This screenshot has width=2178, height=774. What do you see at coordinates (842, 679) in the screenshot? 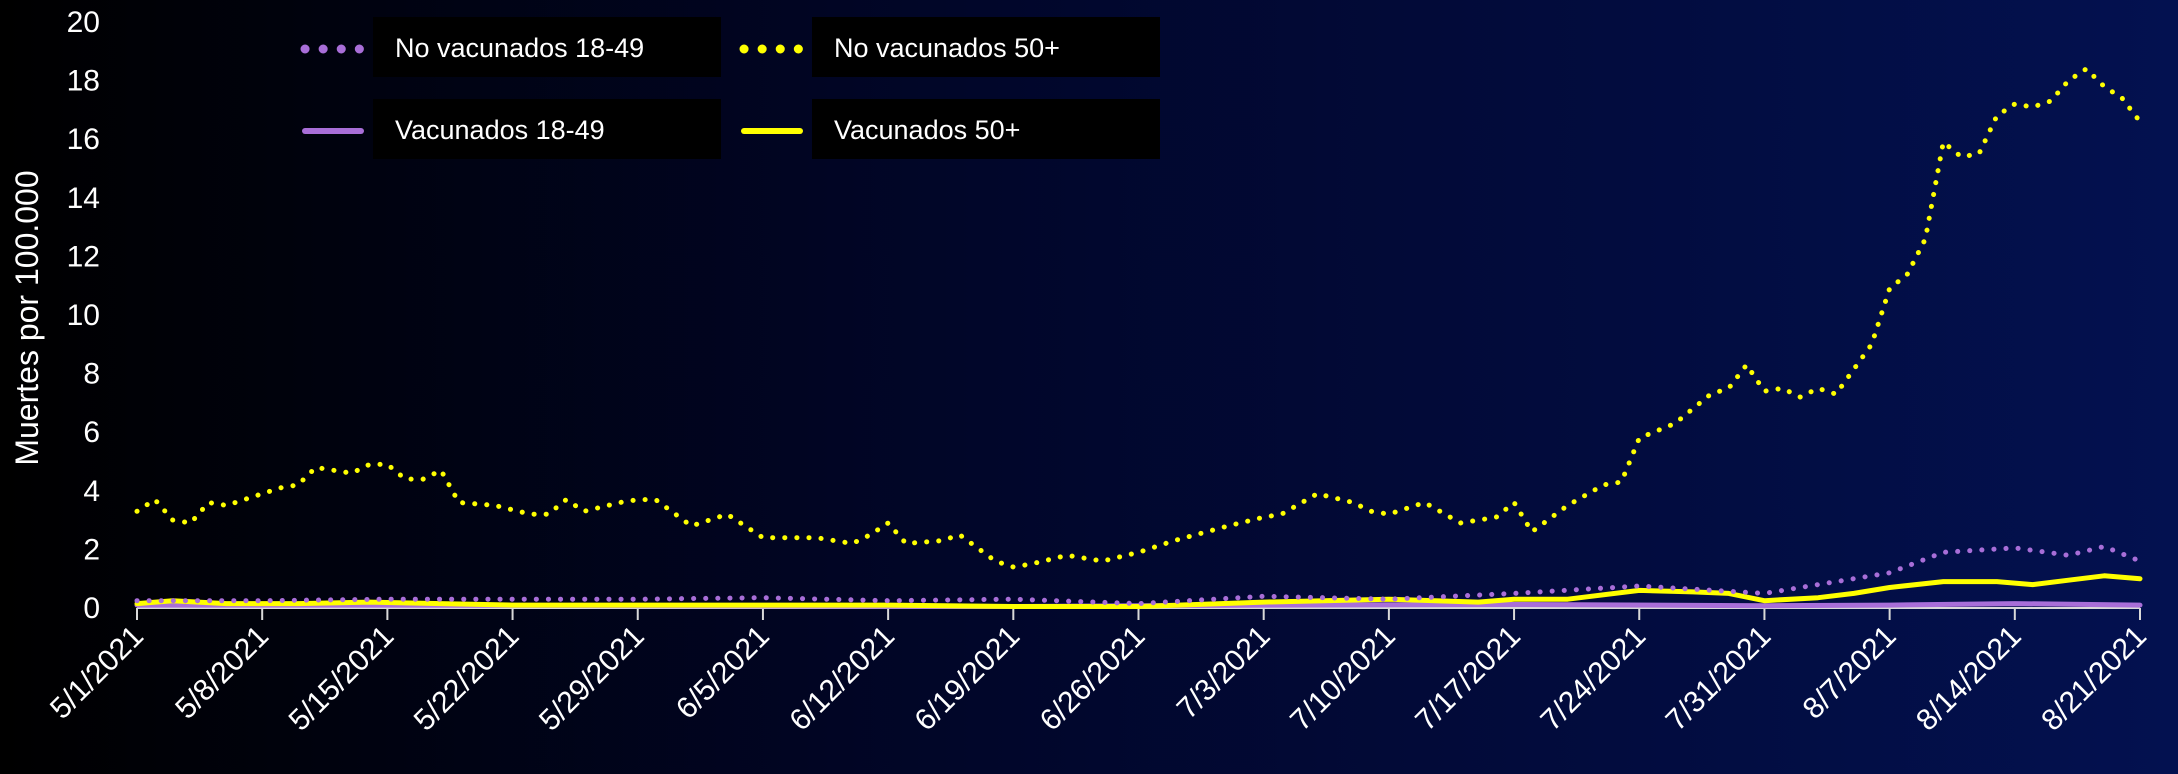
I see `x-tick-label: 6/12/2021` at bounding box center [842, 679].